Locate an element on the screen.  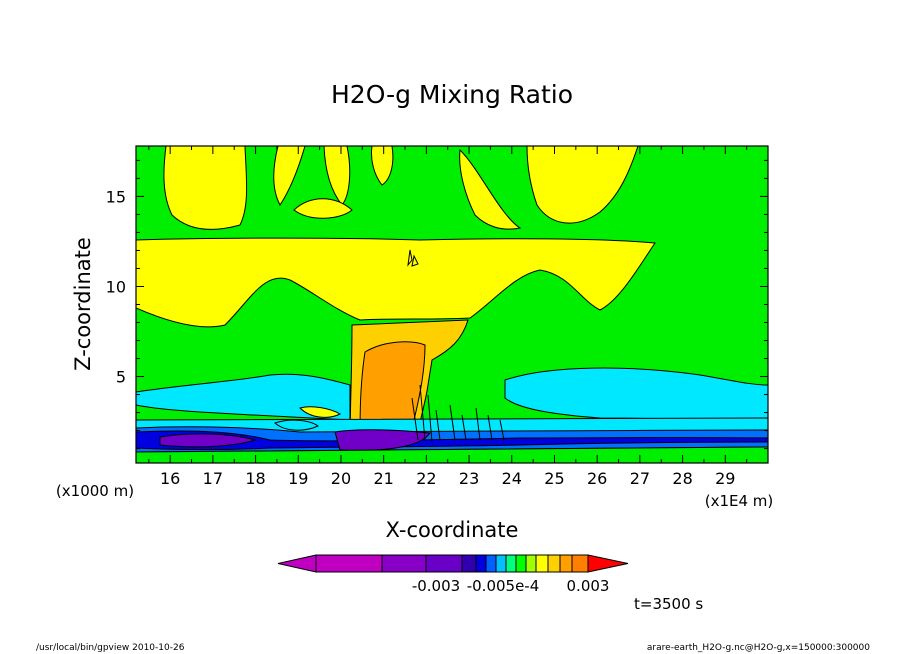
field-region-surface-min is located at coordinates (208, 440).